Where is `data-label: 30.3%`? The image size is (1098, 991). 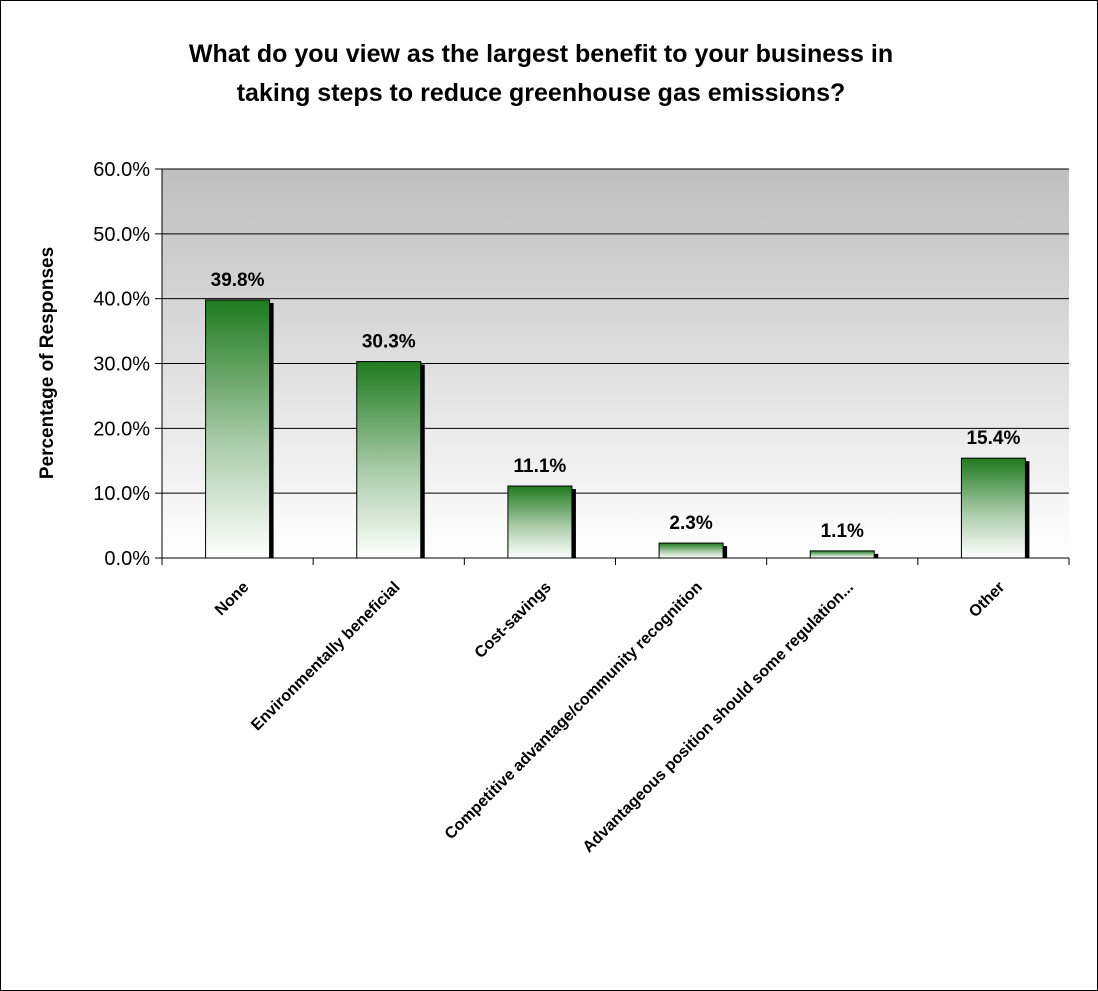
data-label: 30.3% is located at coordinates (389, 342).